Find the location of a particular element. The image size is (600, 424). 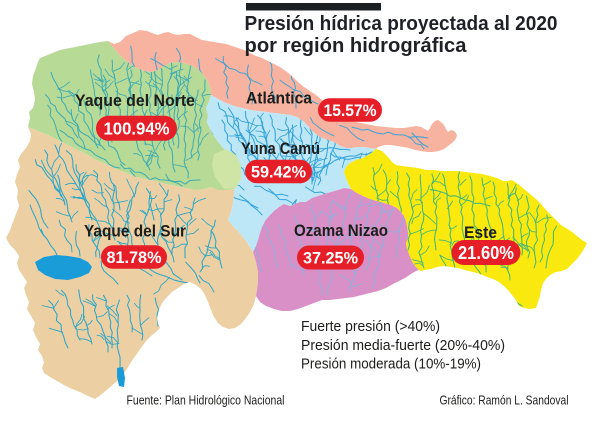

svg-text:Fuente: Plan Hidrológico Nacio: Fuente: Plan Hidrológico Nacional is located at coordinates (206, 401).